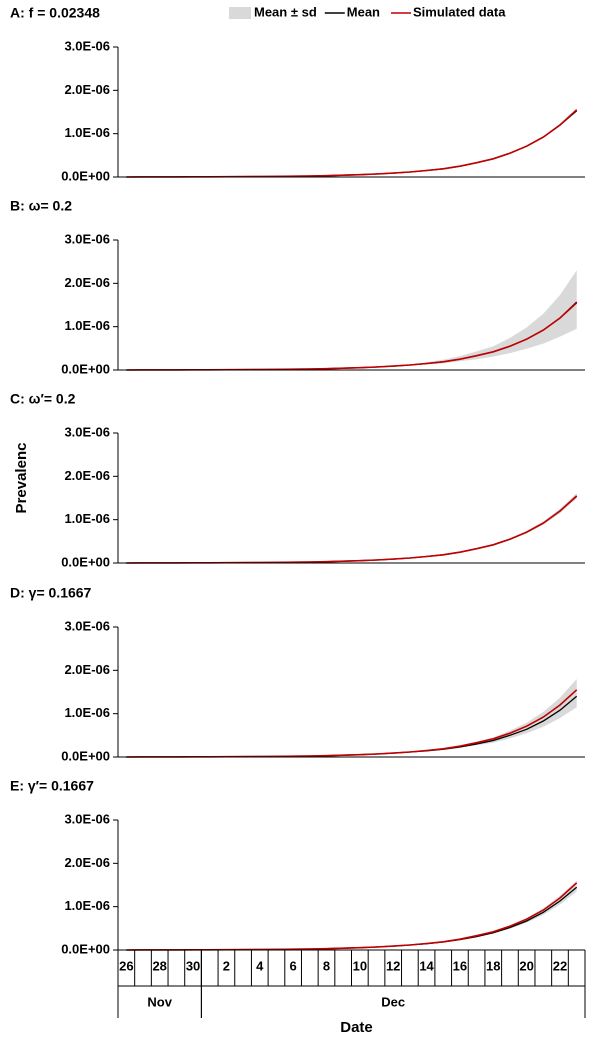 This screenshot has height=1039, width=589. Describe the element at coordinates (360, 965) in the screenshot. I see `x-tick-label: 10` at that location.